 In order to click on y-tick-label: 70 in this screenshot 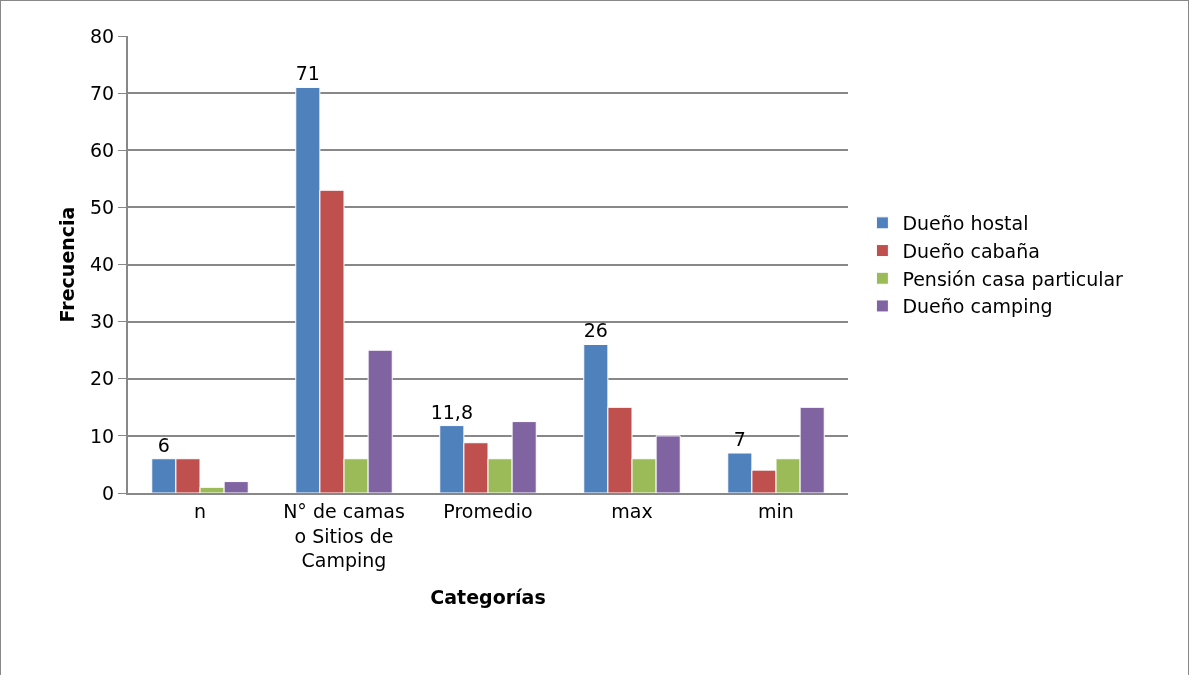, I will do `click(102, 92)`.